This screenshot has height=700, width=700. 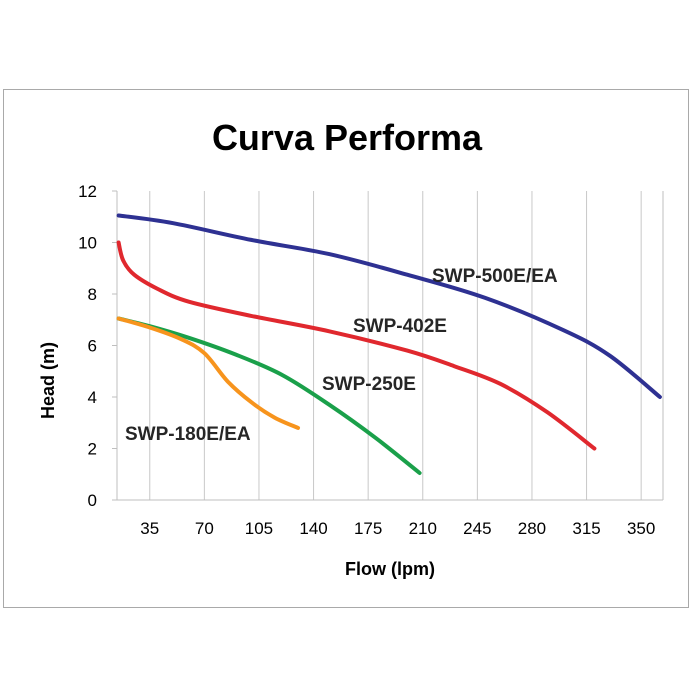 I want to click on x-tick-label-245: 245, so click(x=477, y=528).